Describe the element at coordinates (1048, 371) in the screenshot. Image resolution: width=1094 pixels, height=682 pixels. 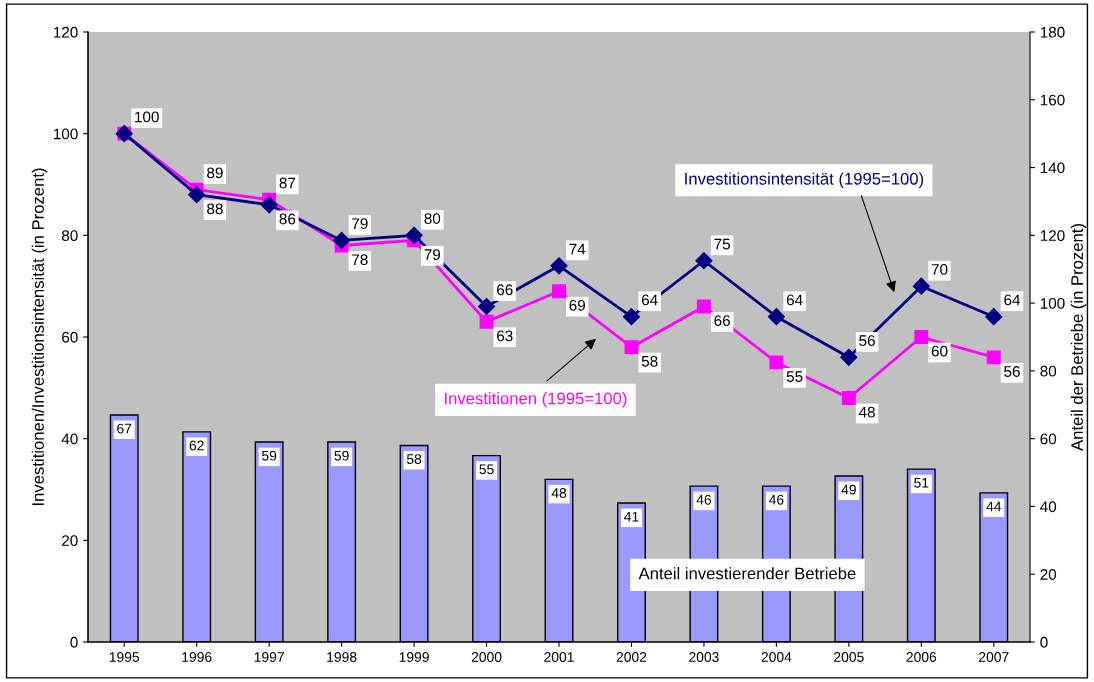
I see `y2-tick-label: 80` at that location.